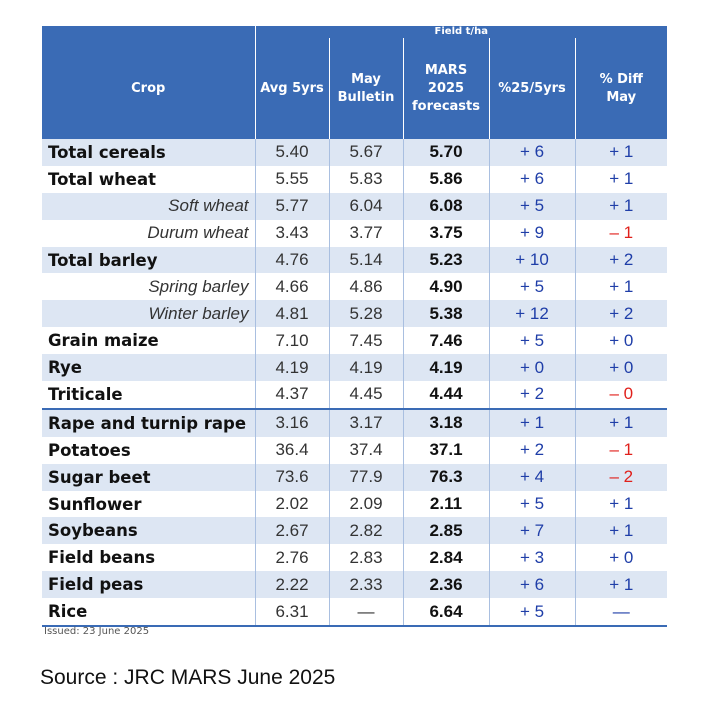 The image size is (714, 714). Describe the element at coordinates (446, 368) in the screenshot. I see `mars-forecast-value: 4.19` at that location.